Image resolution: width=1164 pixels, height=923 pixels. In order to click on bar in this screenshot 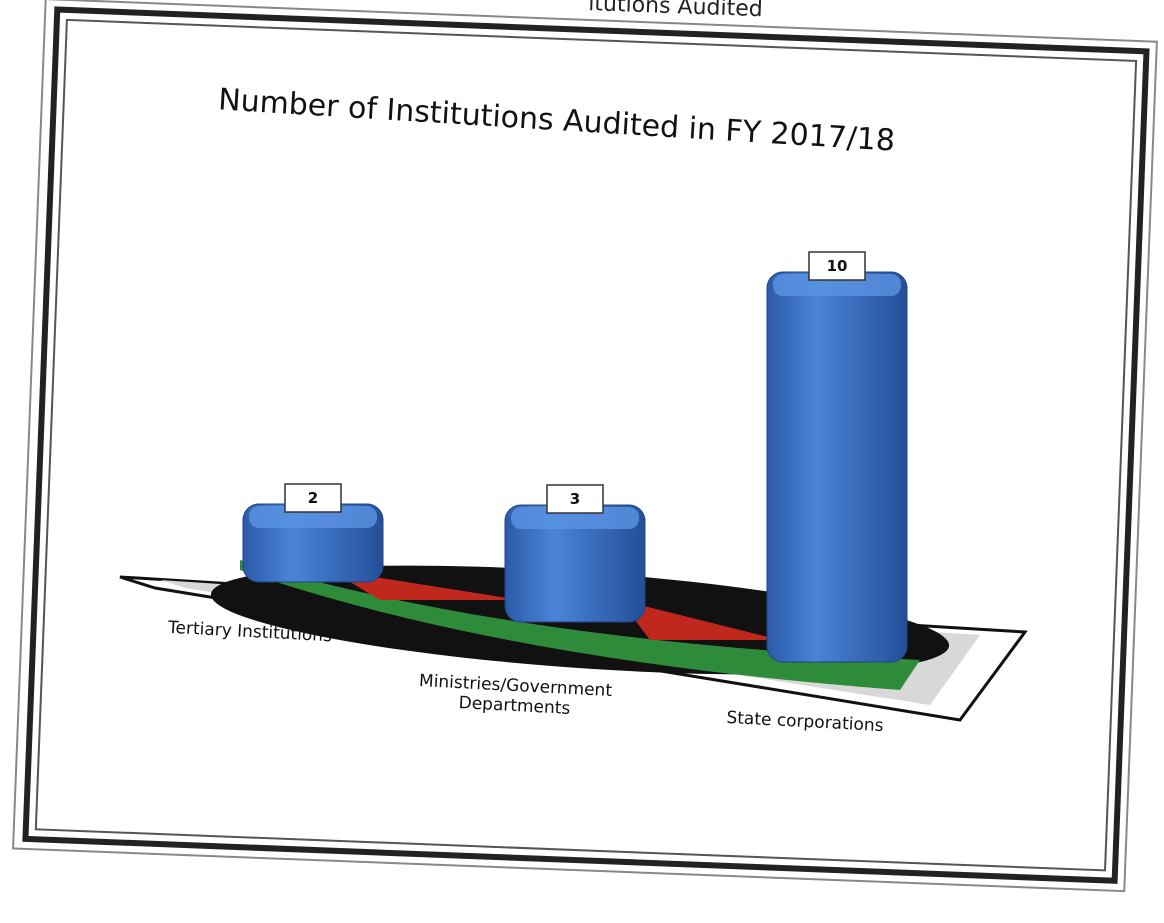, I will do `click(837, 467)`.